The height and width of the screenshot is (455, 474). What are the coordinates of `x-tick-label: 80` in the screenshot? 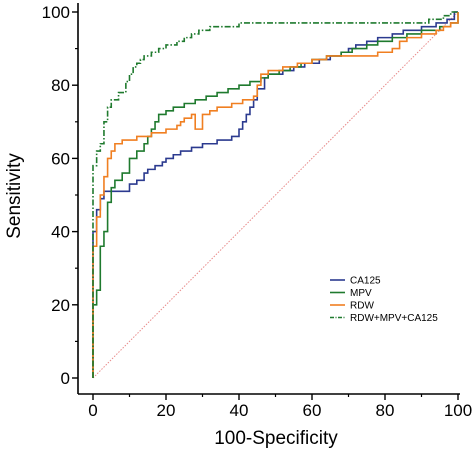 It's located at (385, 410).